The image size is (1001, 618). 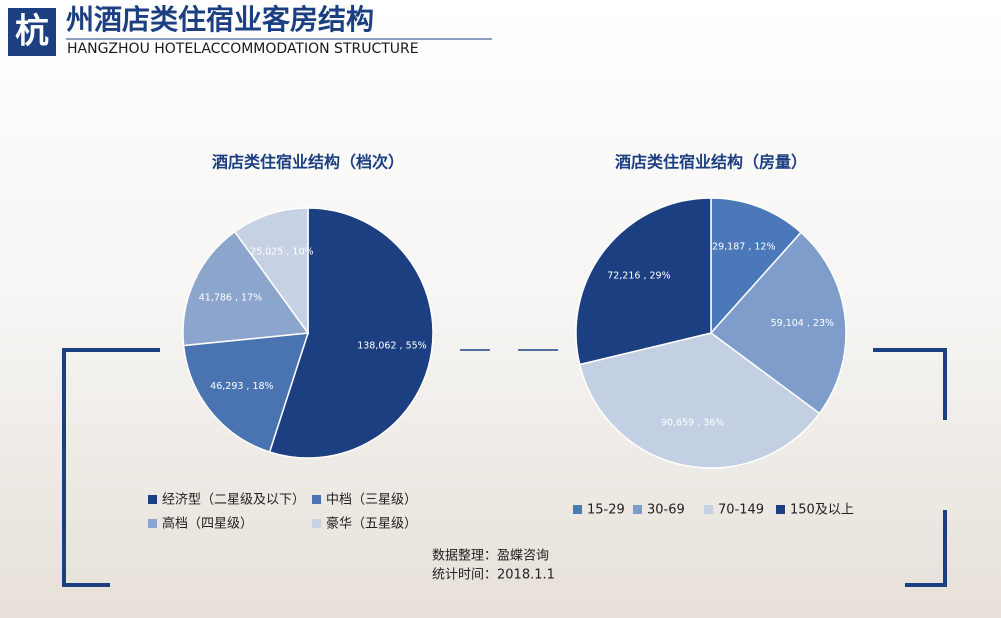 I want to click on source-line: 数据整理：盈蝶咨询, so click(x=490, y=556).